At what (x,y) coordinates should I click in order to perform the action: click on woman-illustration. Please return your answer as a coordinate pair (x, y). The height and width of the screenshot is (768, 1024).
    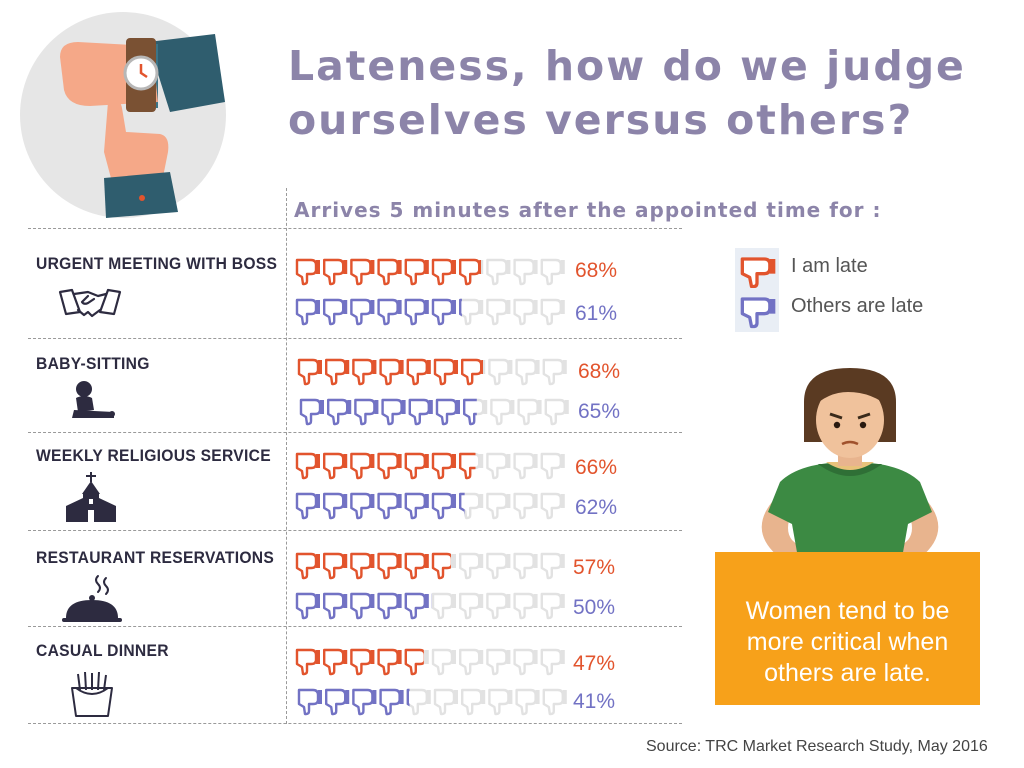
    Looking at the image, I should click on (850, 470).